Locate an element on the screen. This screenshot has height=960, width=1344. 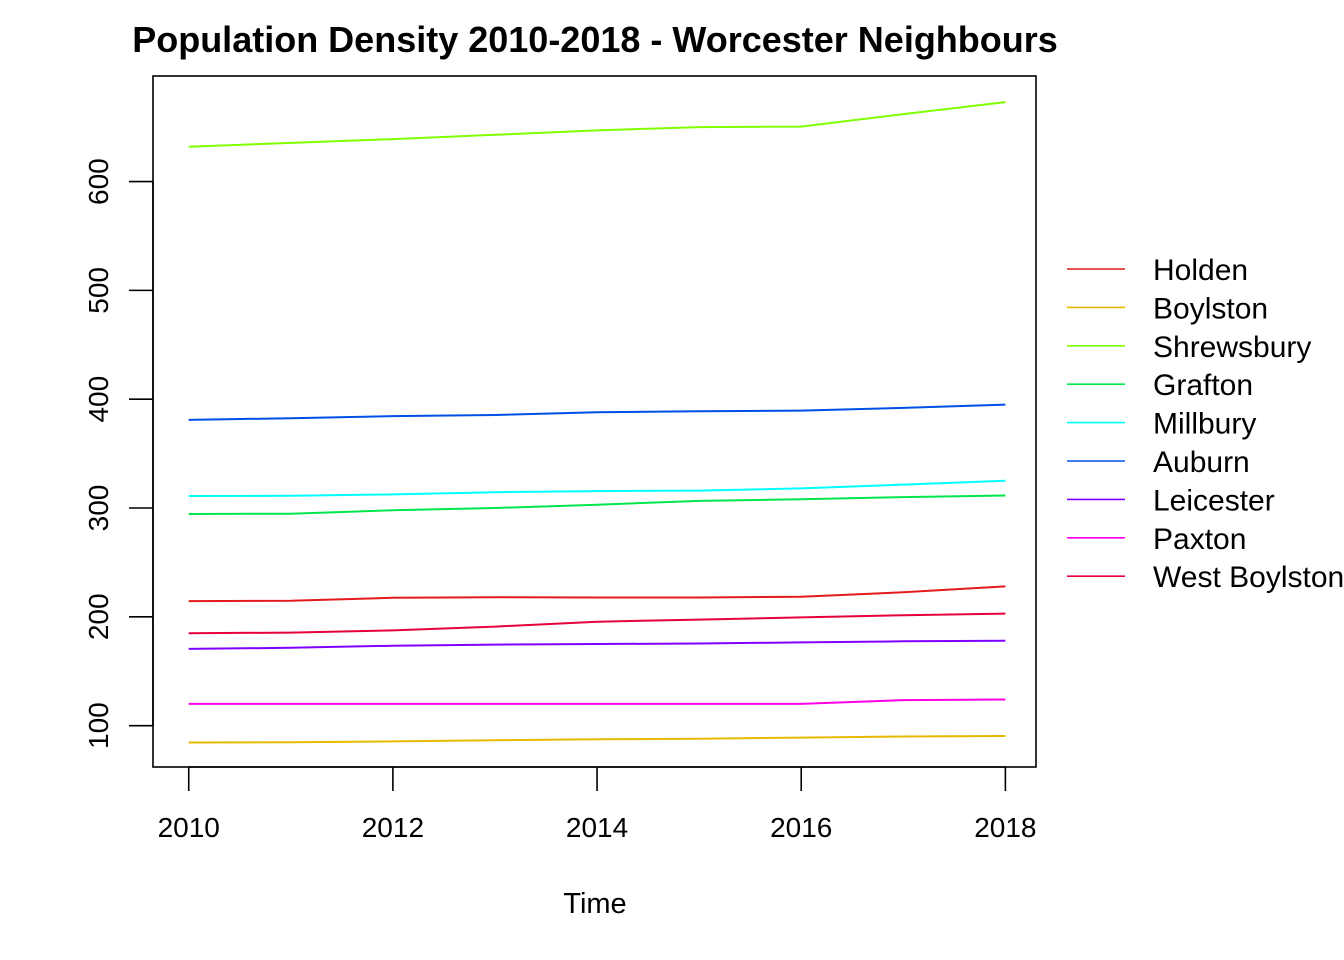
x-tick-label-0: 2010 is located at coordinates (189, 827).